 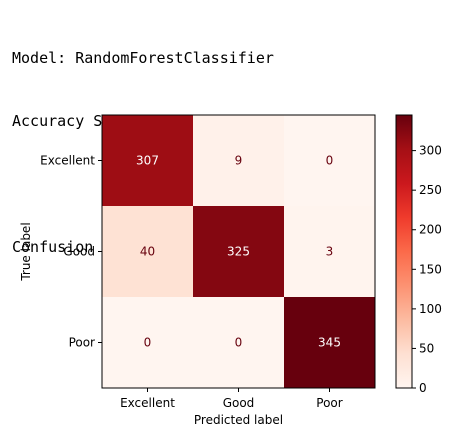 What do you see at coordinates (430, 151) in the screenshot?
I see `colorbar-tick-label: 300` at bounding box center [430, 151].